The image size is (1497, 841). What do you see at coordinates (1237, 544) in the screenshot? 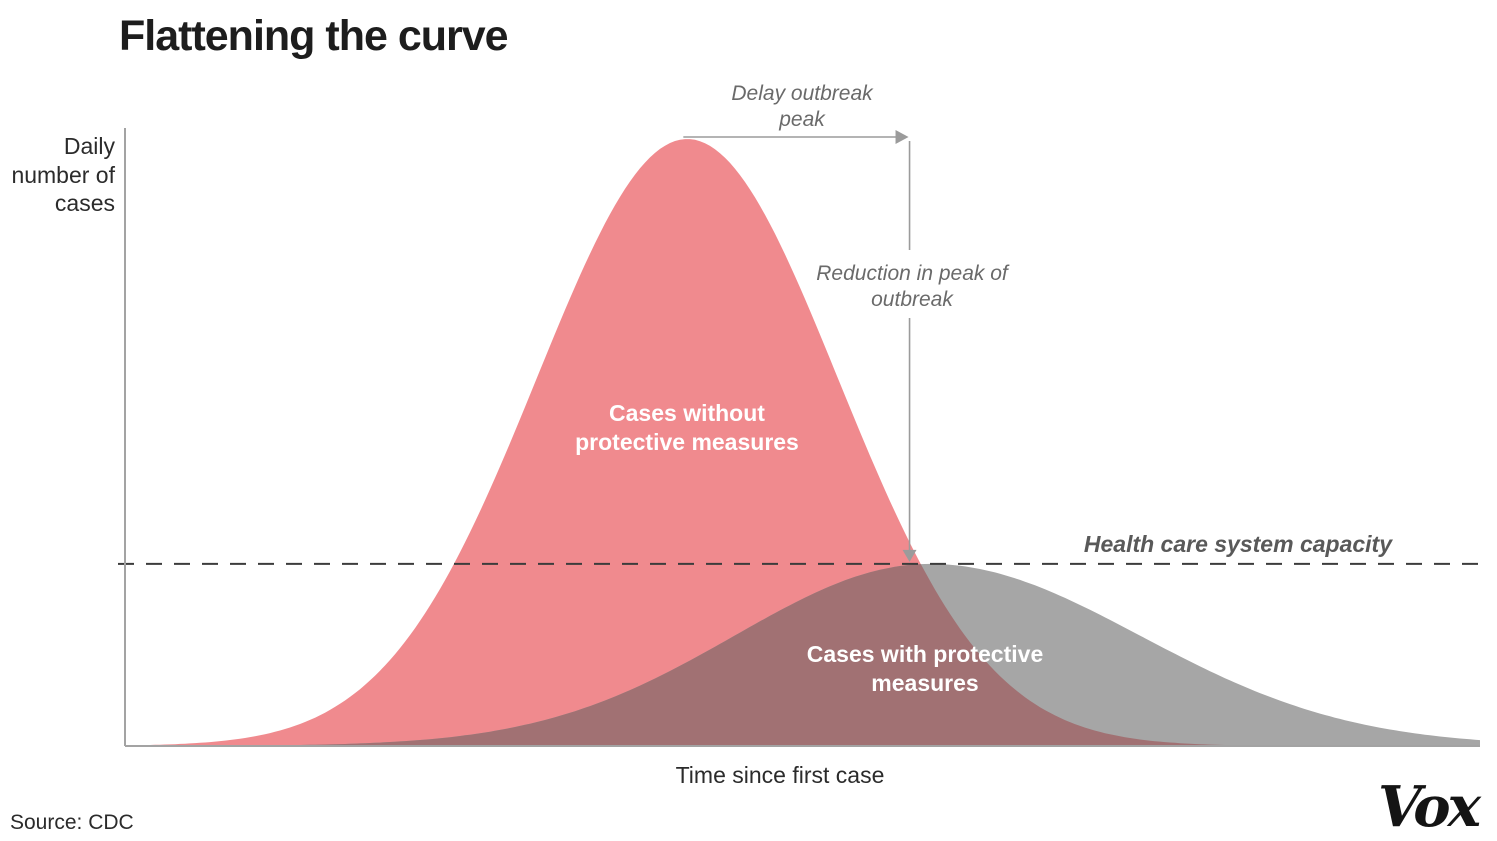
I see `health-capacity-label: Health care system capacity` at bounding box center [1237, 544].